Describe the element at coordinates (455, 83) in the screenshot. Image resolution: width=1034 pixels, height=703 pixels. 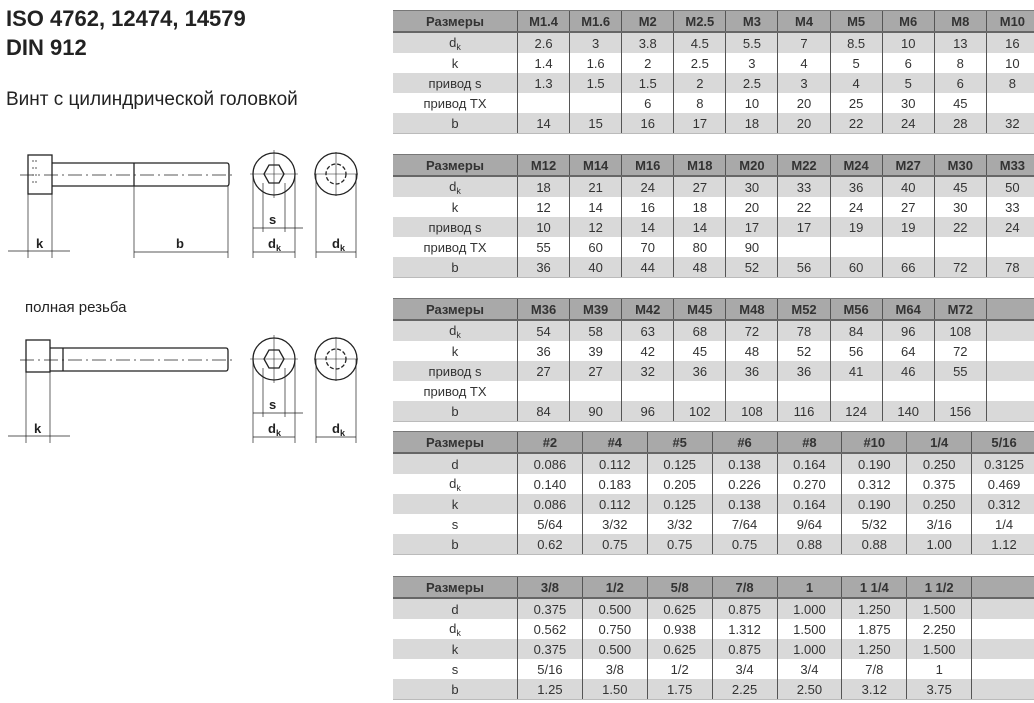
I see `row-label: привод s` at that location.